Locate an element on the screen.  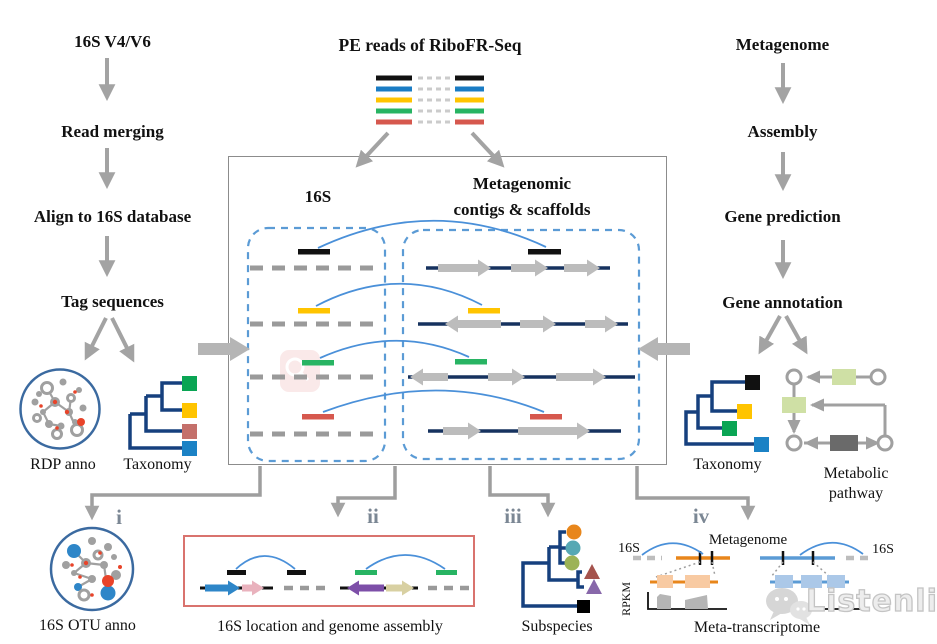
iv-metagenome-label: Metagenome is located at coordinates (748, 540).